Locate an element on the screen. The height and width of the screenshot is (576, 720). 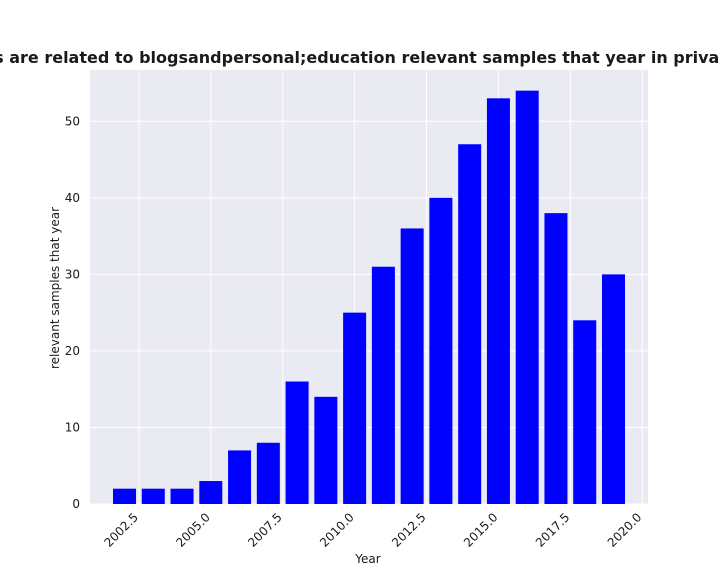
y-axis-ticks: 0 10 20 30 40 50 is located at coordinates (72, 312).